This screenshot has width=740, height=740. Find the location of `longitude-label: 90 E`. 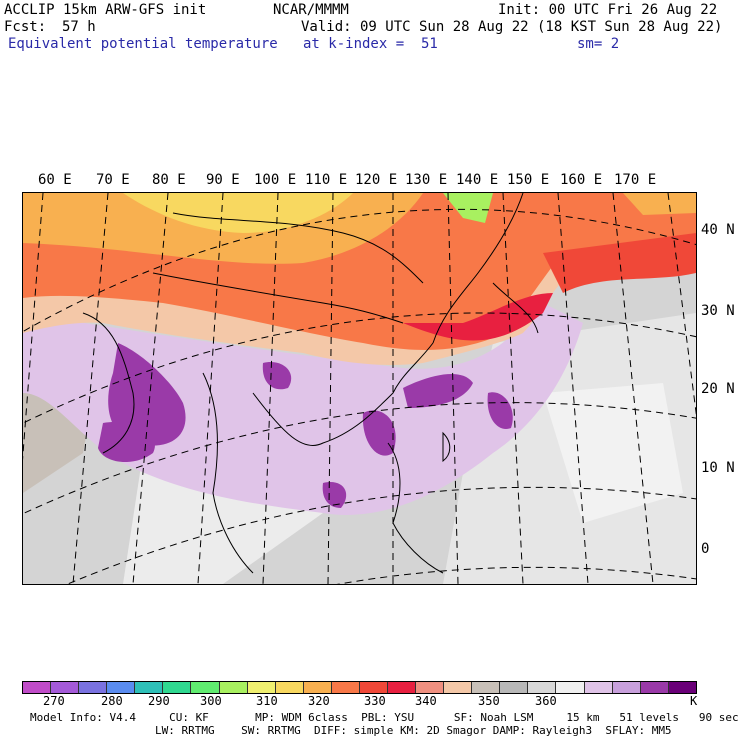

longitude-label: 90 E is located at coordinates (223, 180).